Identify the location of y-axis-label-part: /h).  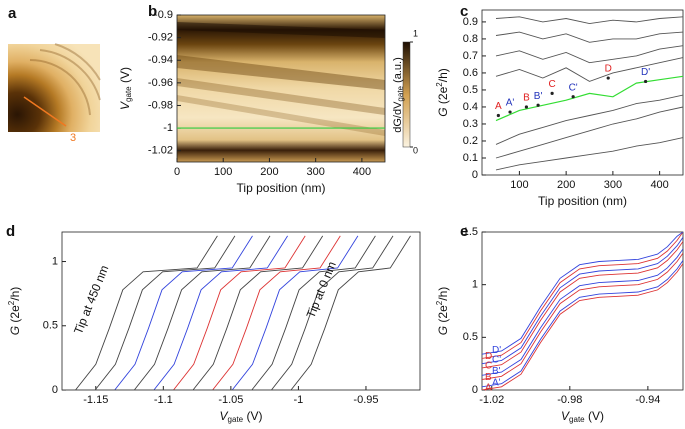
(15, 294).